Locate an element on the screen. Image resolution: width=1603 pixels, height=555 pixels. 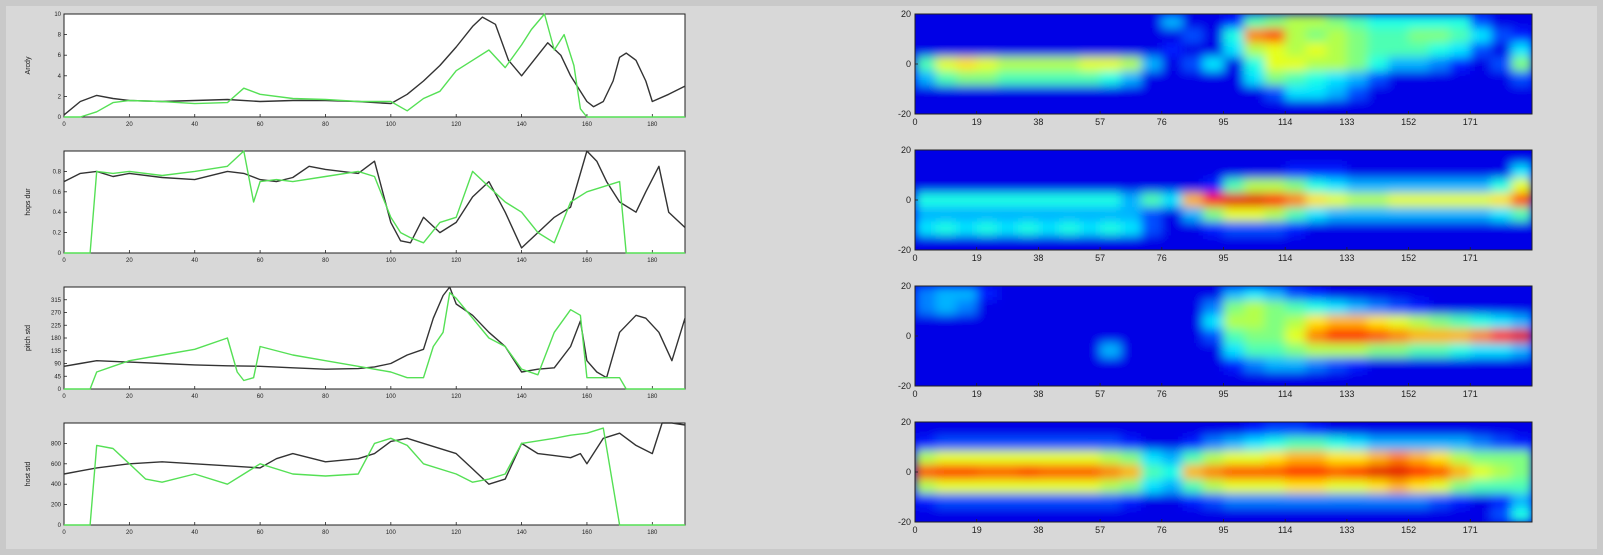
x-tick-label: 114 is located at coordinates (1285, 530).